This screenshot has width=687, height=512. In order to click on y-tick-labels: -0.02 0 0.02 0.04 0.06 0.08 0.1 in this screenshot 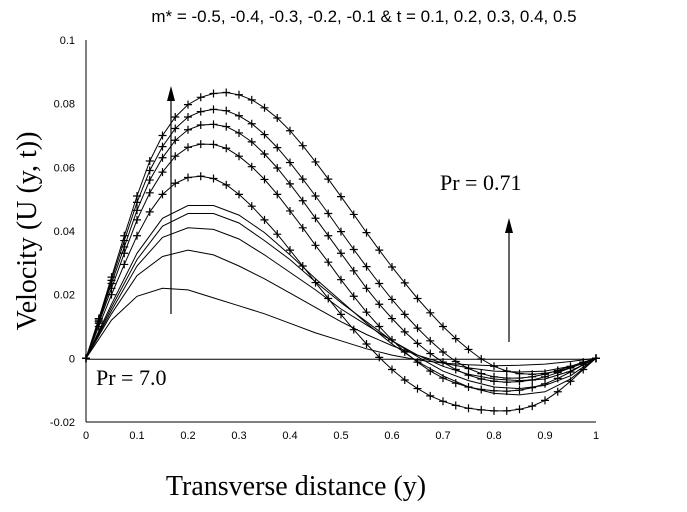, I will do `click(62, 232)`.